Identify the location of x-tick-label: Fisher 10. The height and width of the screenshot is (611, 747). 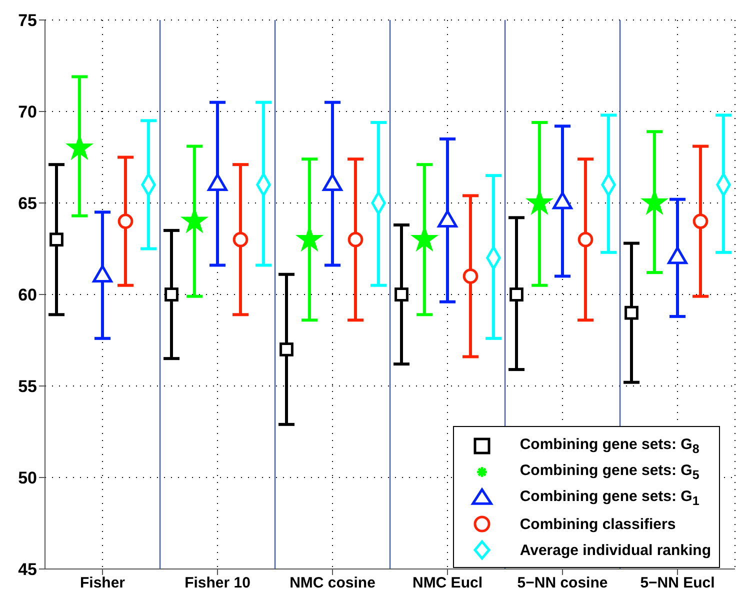
(217, 583).